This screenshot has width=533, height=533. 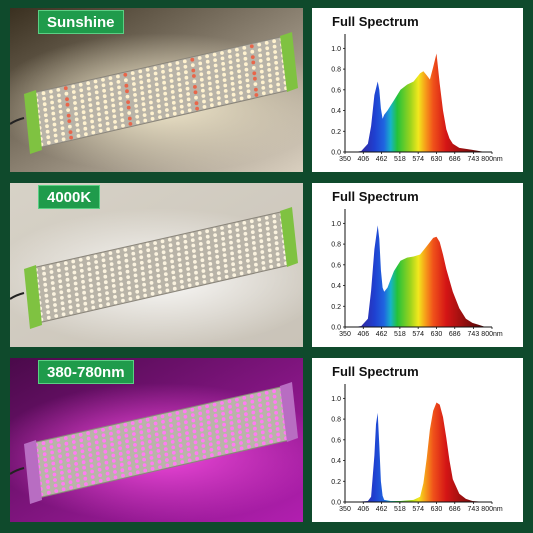 What do you see at coordinates (86, 372) in the screenshot?
I see `mode-tag: 380-780nm` at bounding box center [86, 372].